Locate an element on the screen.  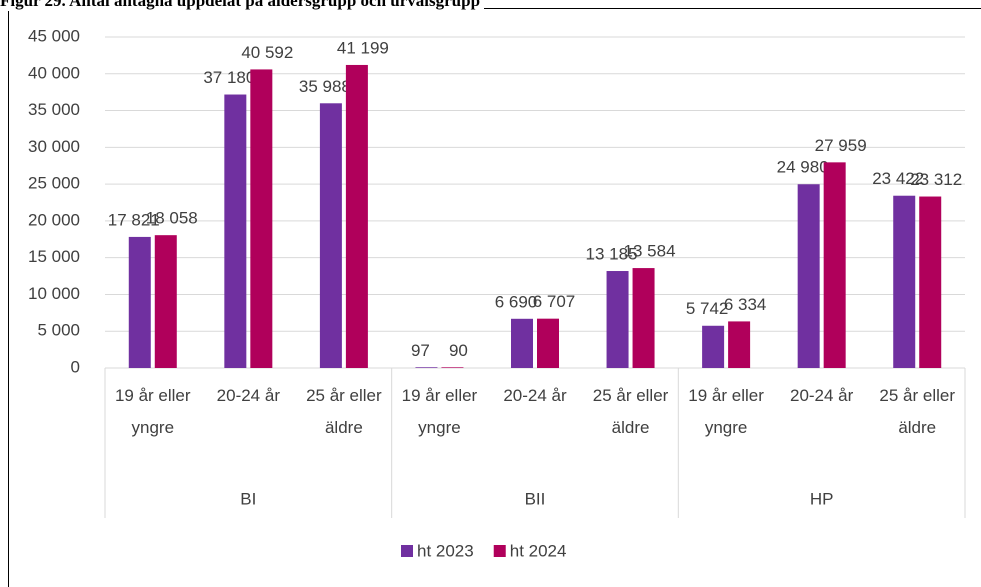
data-label: 13 584 is located at coordinates (650, 251).